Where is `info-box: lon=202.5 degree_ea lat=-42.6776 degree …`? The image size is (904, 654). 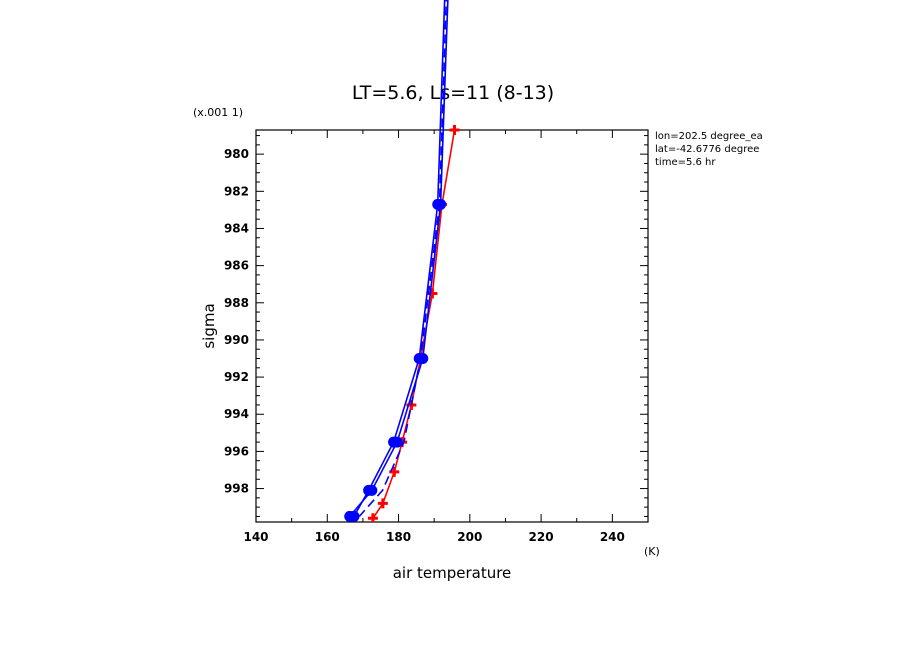 info-box: lon=202.5 degree_ea lat=-42.6776 degree … is located at coordinates (709, 149).